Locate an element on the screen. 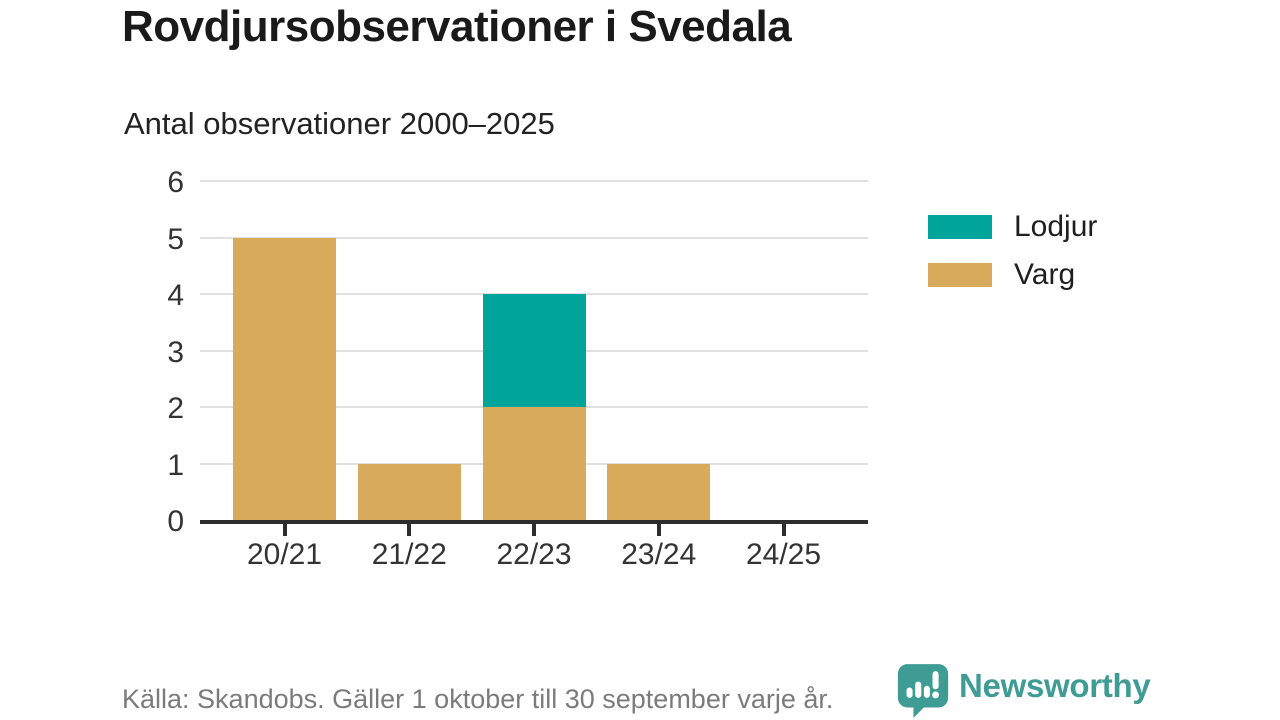  newsworthy-bubble-icon is located at coordinates (923, 691).